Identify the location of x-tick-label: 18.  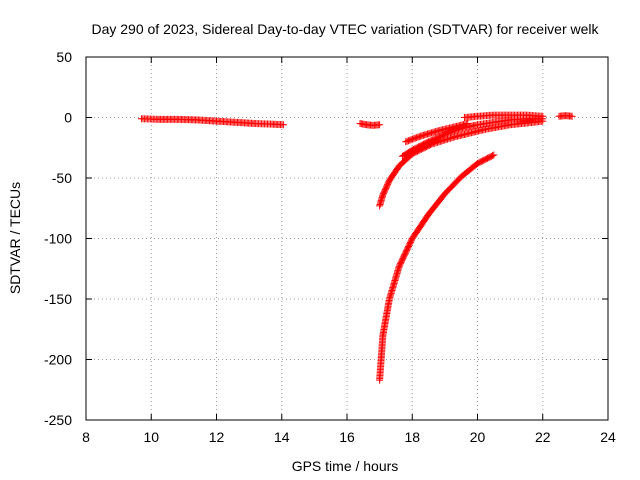
(412, 437).